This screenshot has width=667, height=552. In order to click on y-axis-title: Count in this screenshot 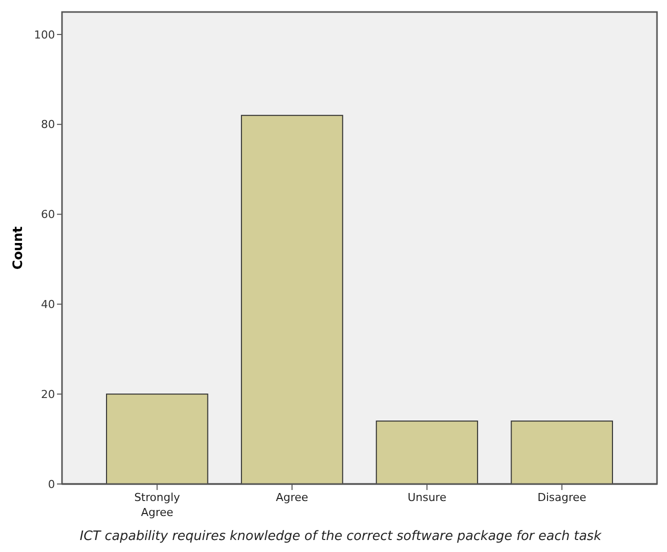, I will do `click(18, 248)`.